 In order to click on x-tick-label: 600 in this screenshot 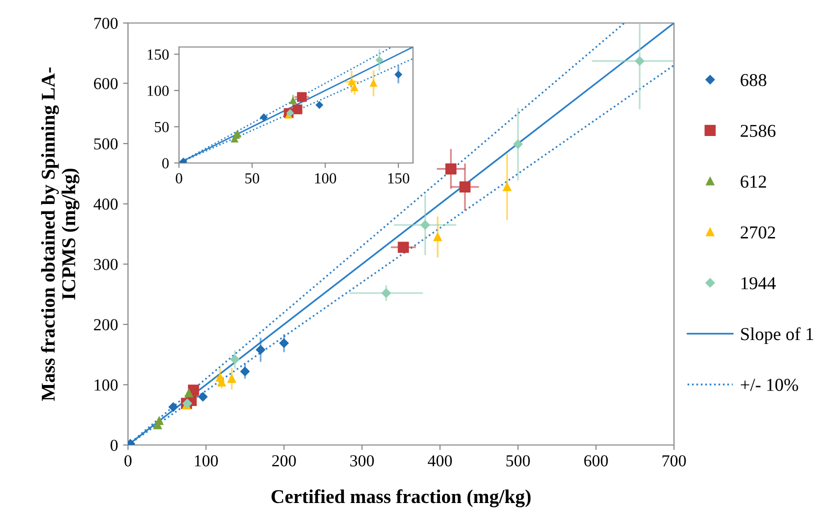, I will do `click(596, 460)`.